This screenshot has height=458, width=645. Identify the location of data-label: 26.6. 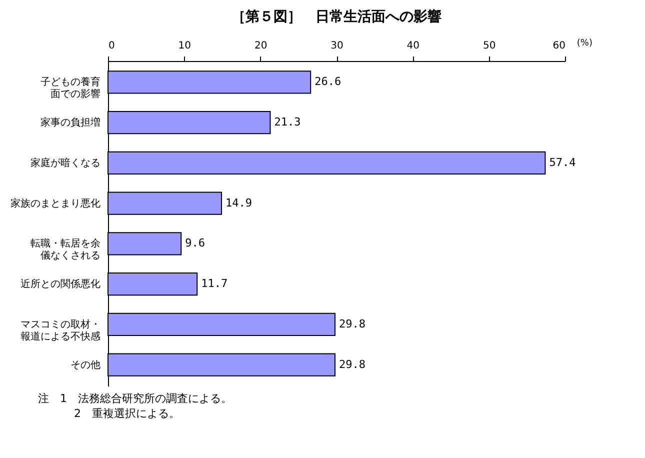
(328, 81).